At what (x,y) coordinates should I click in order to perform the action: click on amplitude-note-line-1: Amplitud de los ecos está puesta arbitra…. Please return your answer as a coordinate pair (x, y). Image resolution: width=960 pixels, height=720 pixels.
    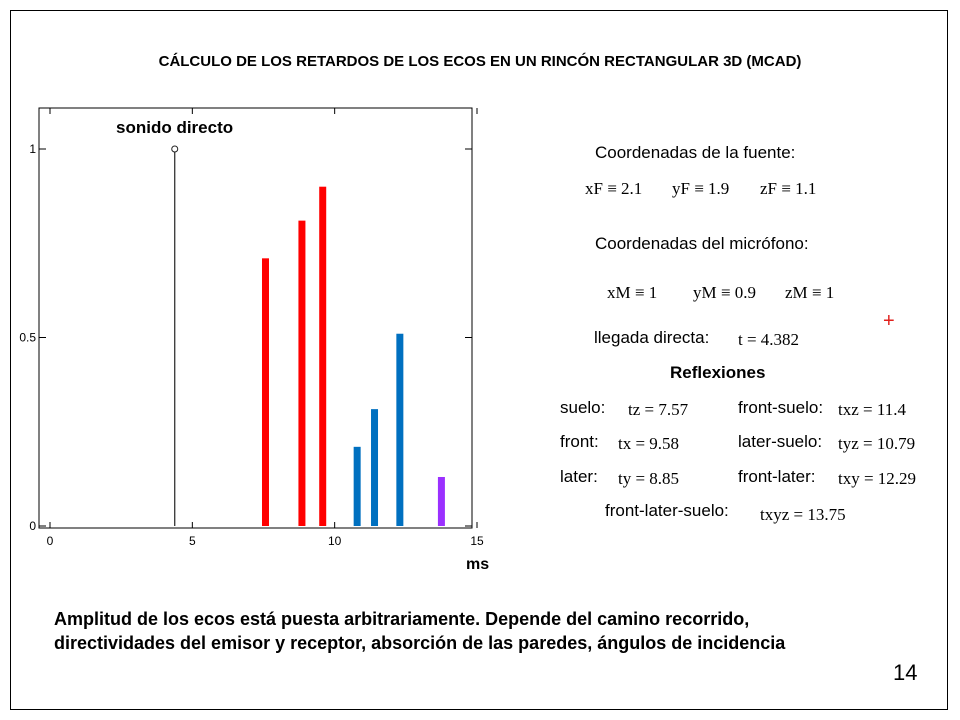
    Looking at the image, I should click on (402, 619).